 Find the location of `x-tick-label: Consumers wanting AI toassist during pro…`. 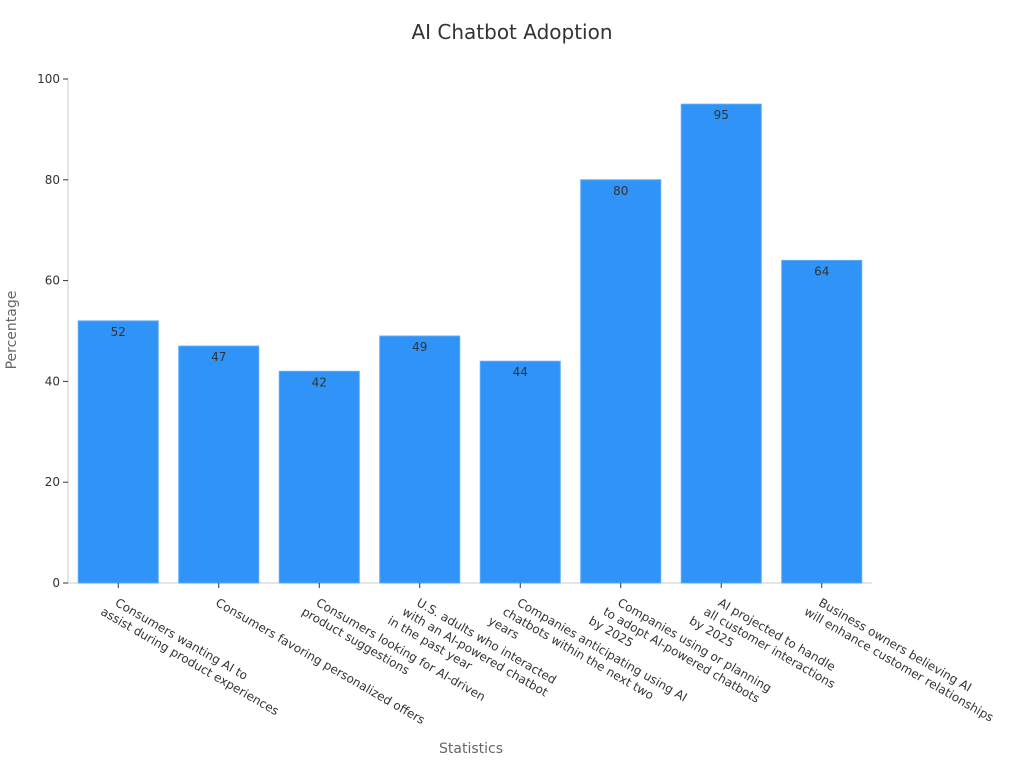

x-tick-label: Consumers wanting AI toassist during pro… is located at coordinates (193, 654).